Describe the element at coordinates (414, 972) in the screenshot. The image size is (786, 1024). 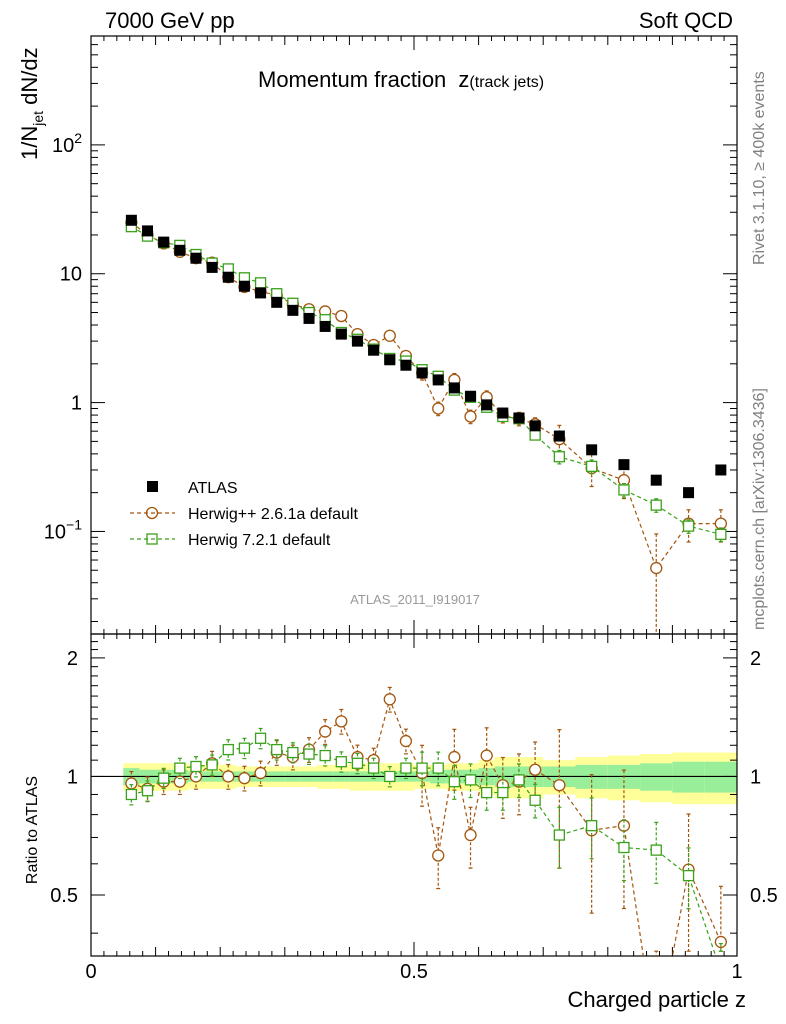
I see `x-tick-label: 0.5` at that location.